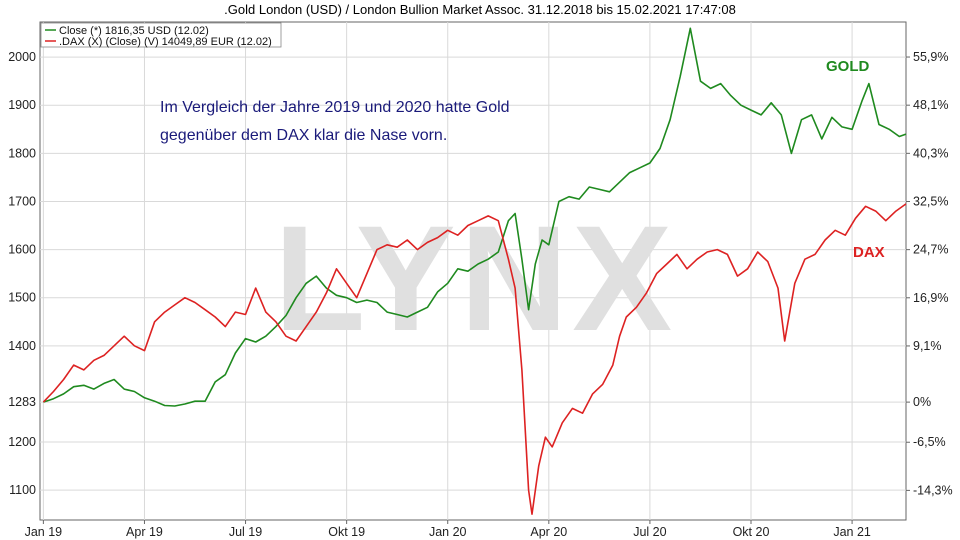 The width and height of the screenshot is (960, 540). Describe the element at coordinates (22, 490) in the screenshot. I see `y-left-tick-label: 1100` at that location.